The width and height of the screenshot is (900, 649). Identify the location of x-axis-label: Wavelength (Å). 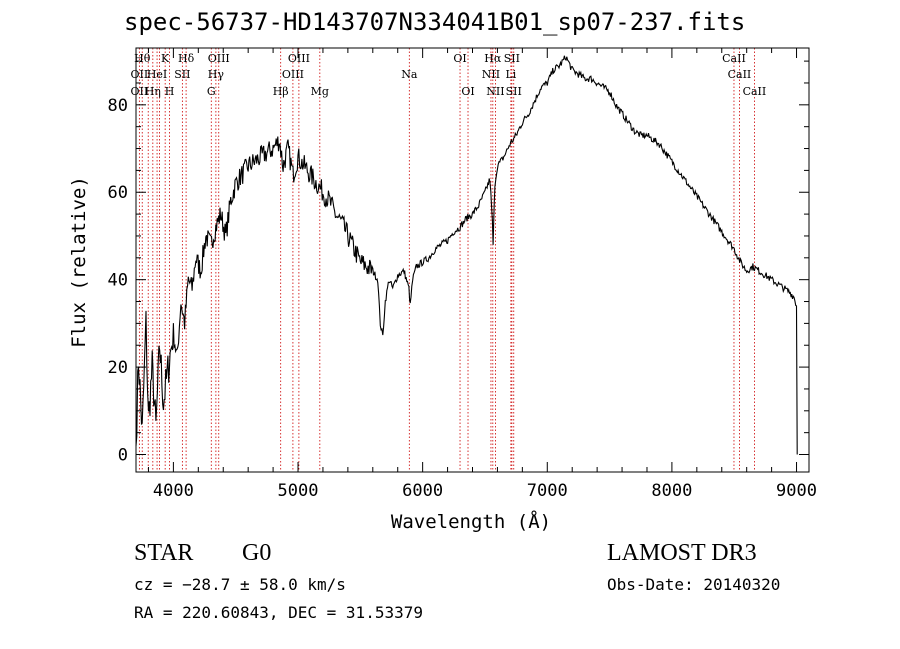
(471, 522).